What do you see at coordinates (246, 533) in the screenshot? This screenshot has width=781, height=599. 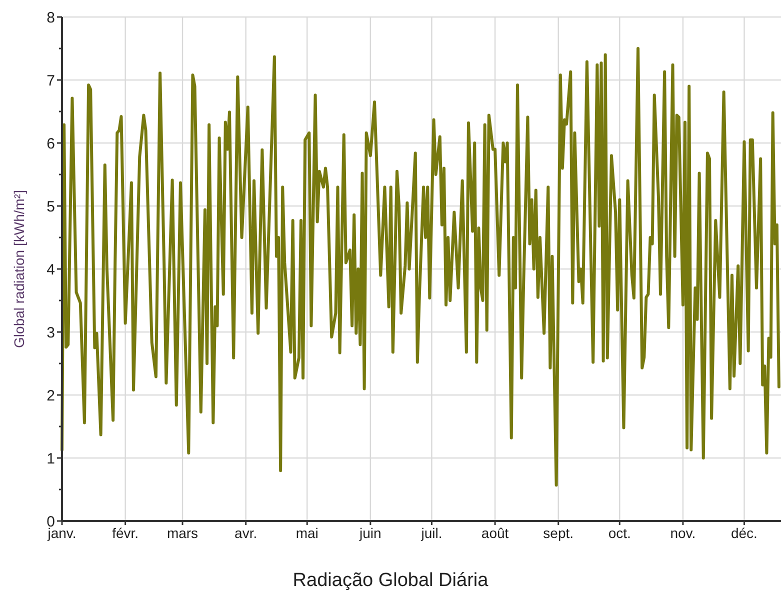 I see `x-tick-label: avr.` at bounding box center [246, 533].